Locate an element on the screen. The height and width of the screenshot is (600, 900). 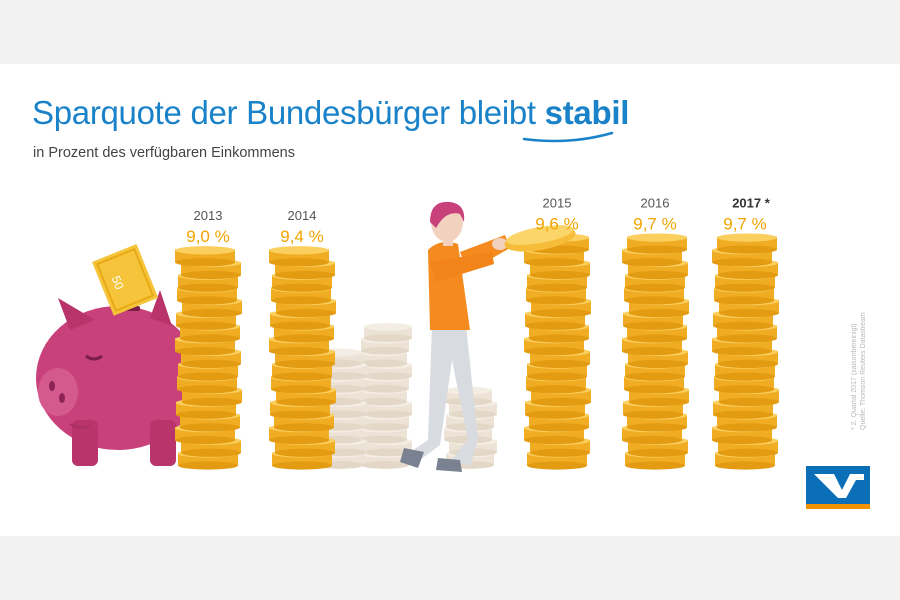
value-label: 9,4 % is located at coordinates (301, 236).